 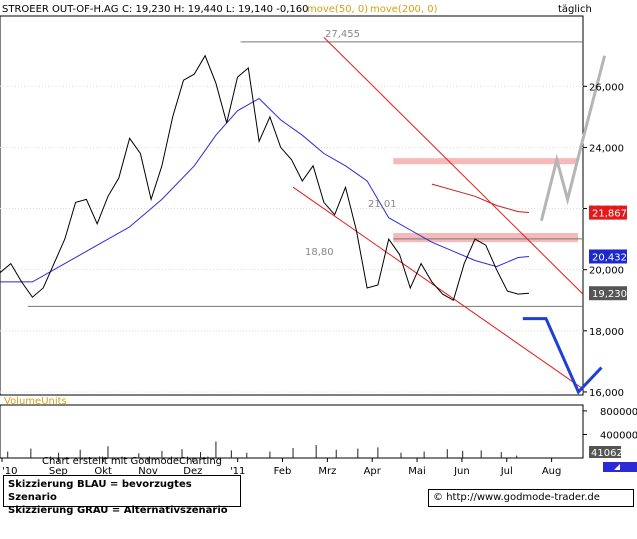 I want to click on y-tick-label: 24,000, so click(x=606, y=148).